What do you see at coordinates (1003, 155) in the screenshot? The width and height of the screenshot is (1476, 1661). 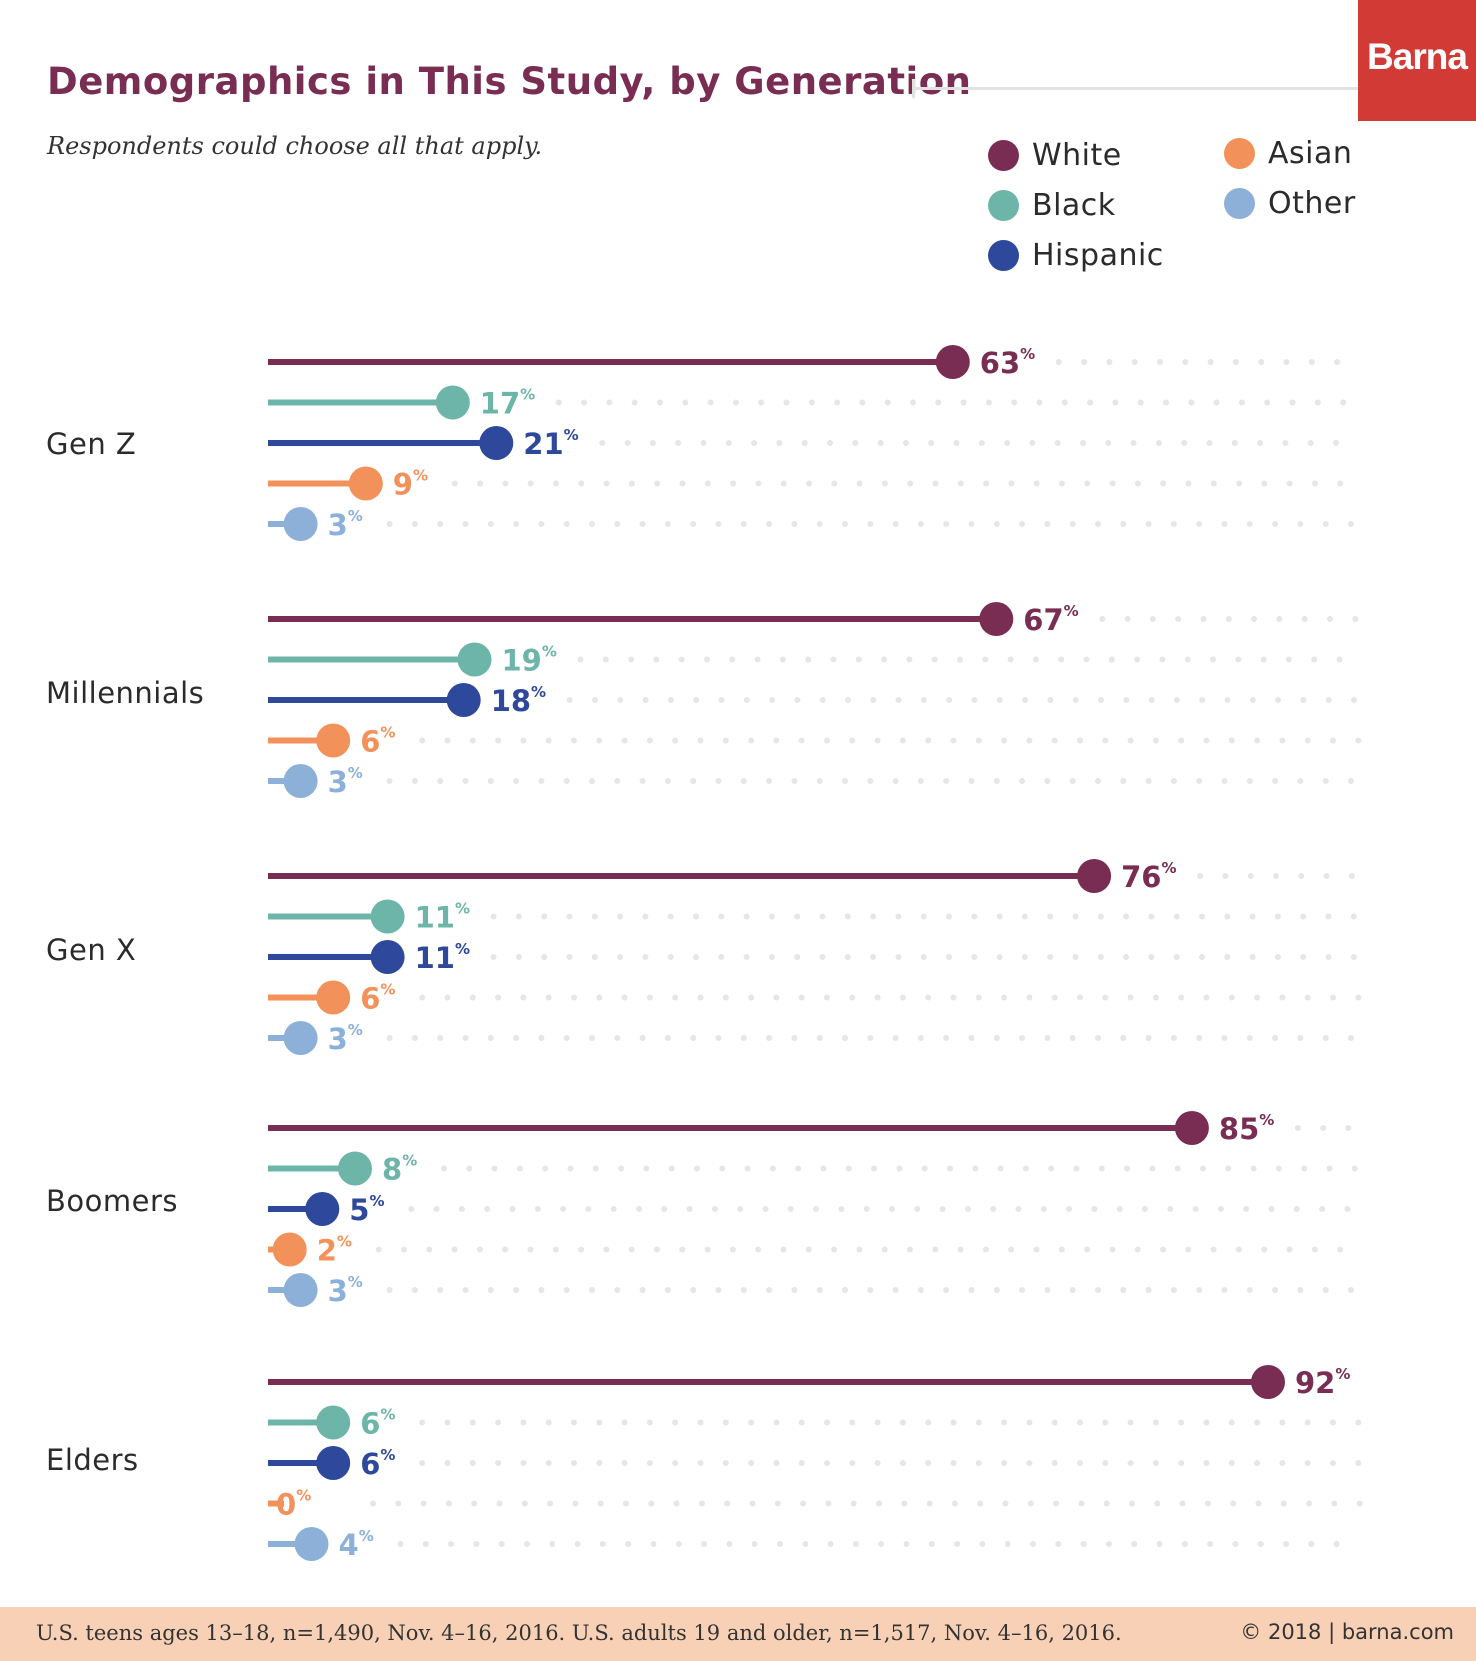 I see `legend-swatch-white` at bounding box center [1003, 155].